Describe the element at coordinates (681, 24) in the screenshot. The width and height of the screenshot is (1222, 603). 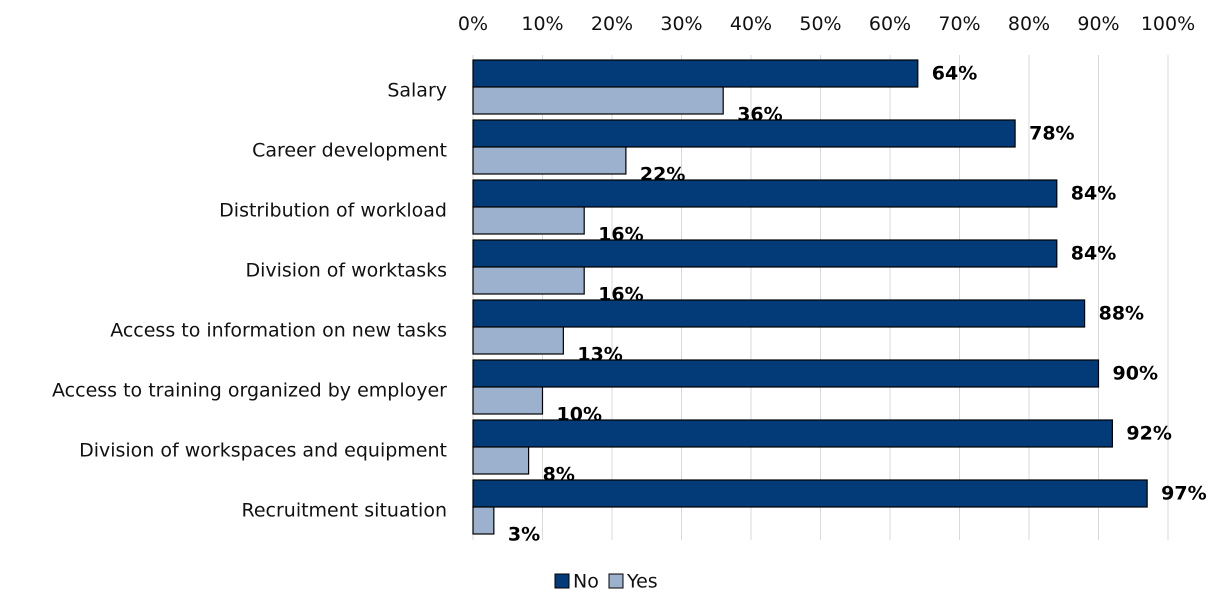
I see `x-tick-label: 30%` at that location.